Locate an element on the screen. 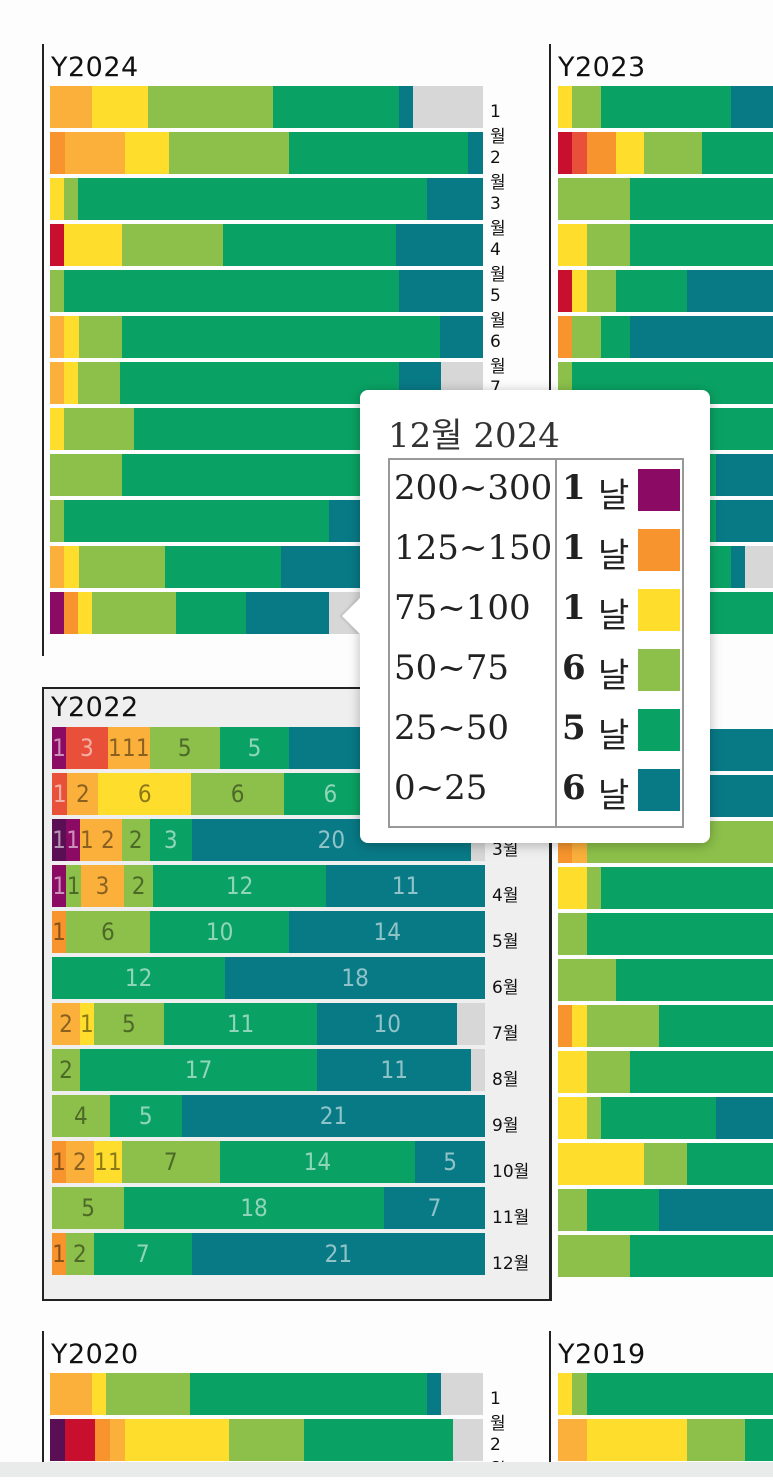  month-label: 4월 is located at coordinates (498, 262).